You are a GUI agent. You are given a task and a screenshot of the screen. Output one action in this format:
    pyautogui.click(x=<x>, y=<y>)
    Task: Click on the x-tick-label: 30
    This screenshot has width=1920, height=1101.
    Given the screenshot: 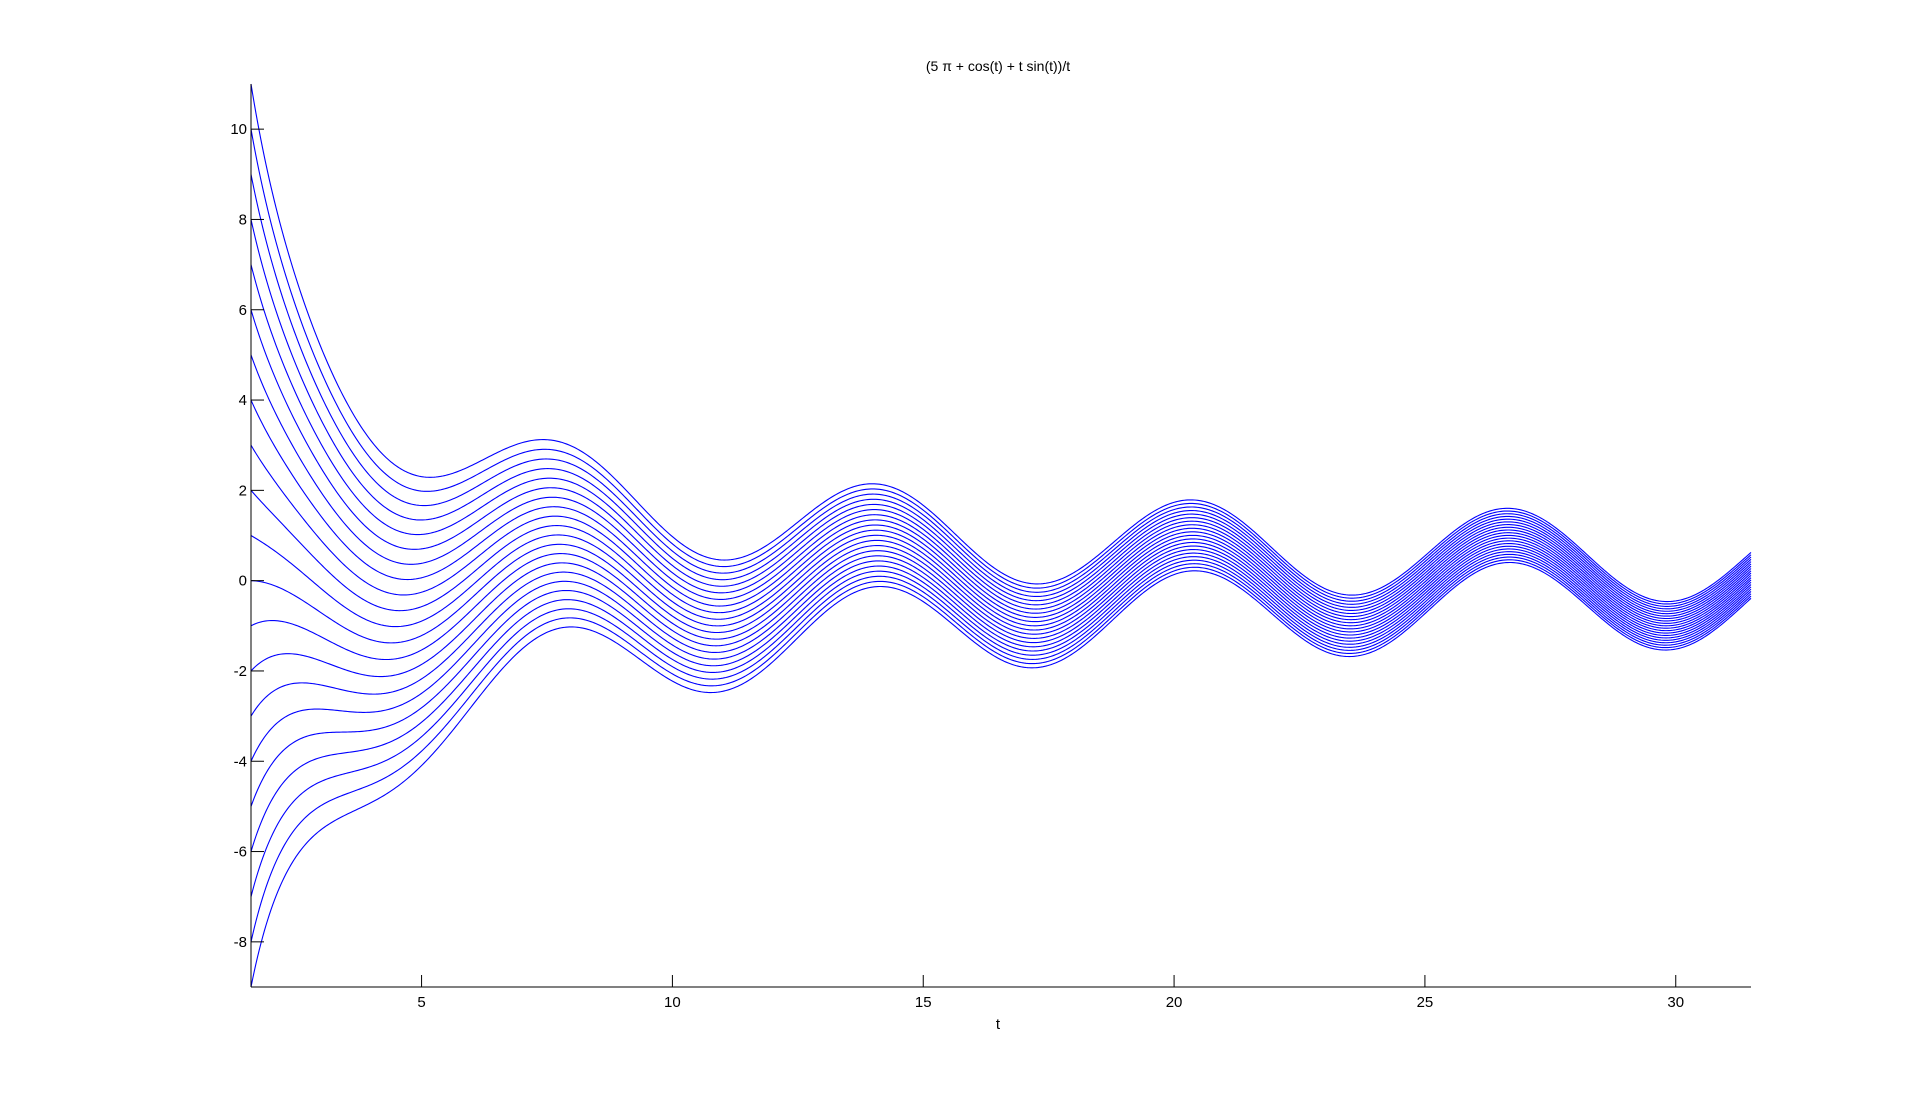 What is the action you would take?
    pyautogui.click(x=1675, y=1002)
    